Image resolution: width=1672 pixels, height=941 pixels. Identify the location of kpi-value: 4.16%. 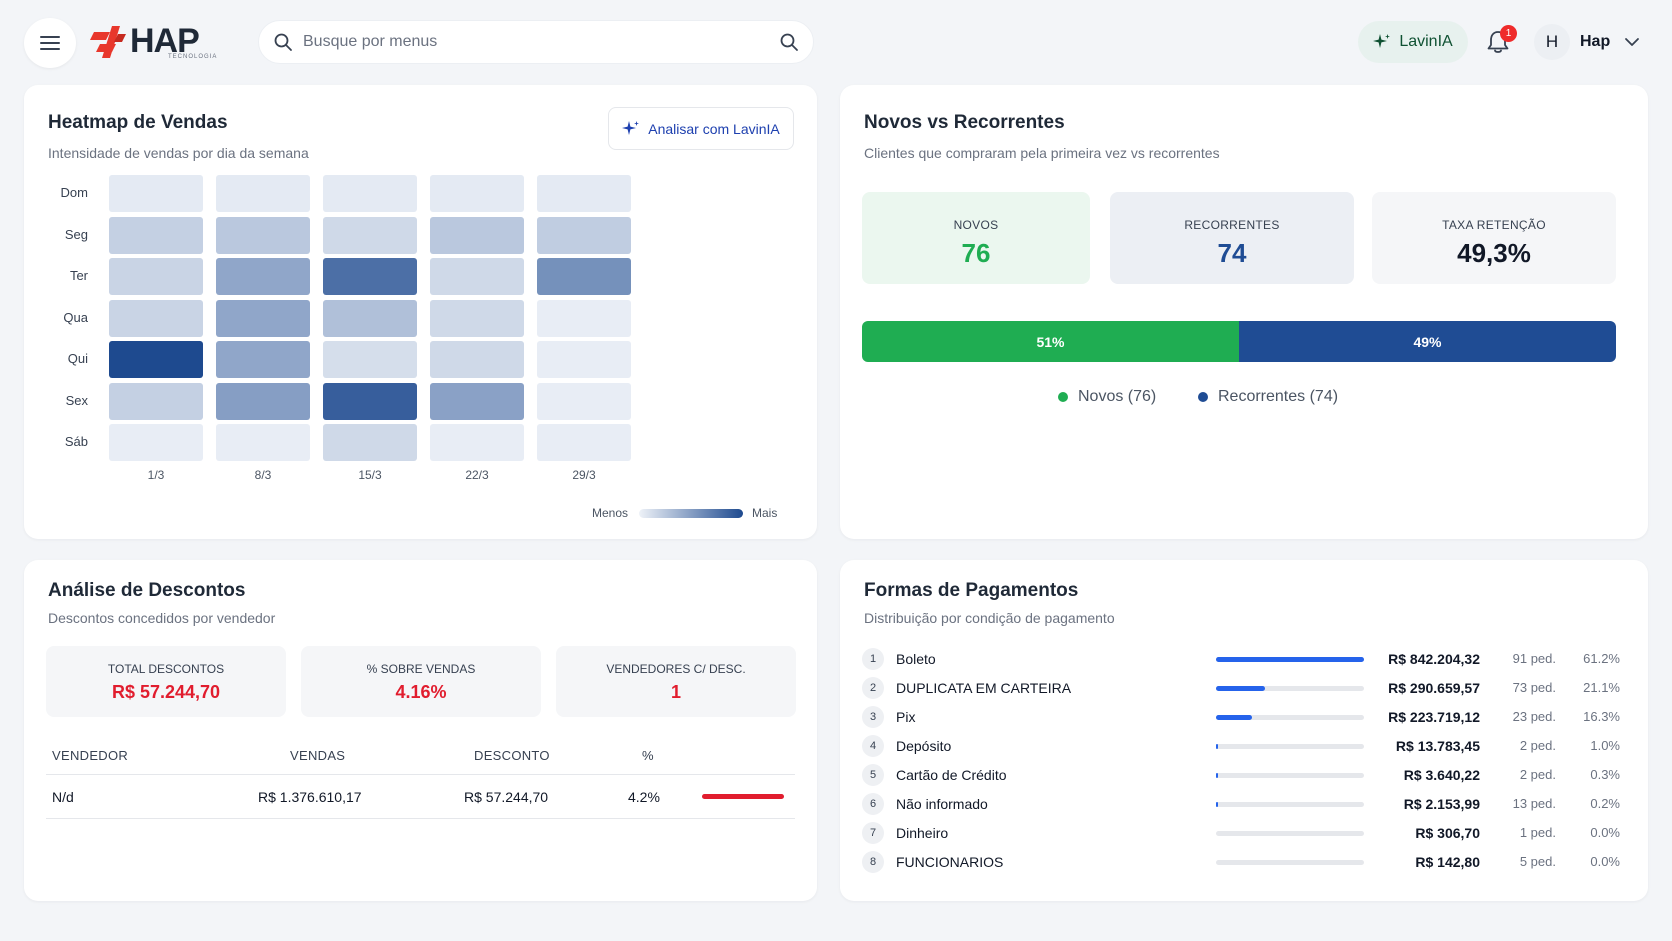
(421, 692).